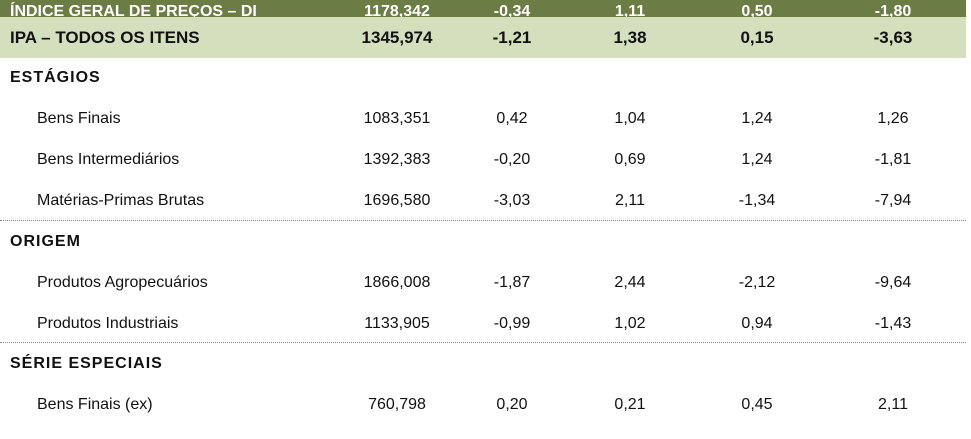 The image size is (971, 439). I want to click on table-row: Bens Finais 1083,351 0,42 1,04 1,24 1,26, so click(483, 119).